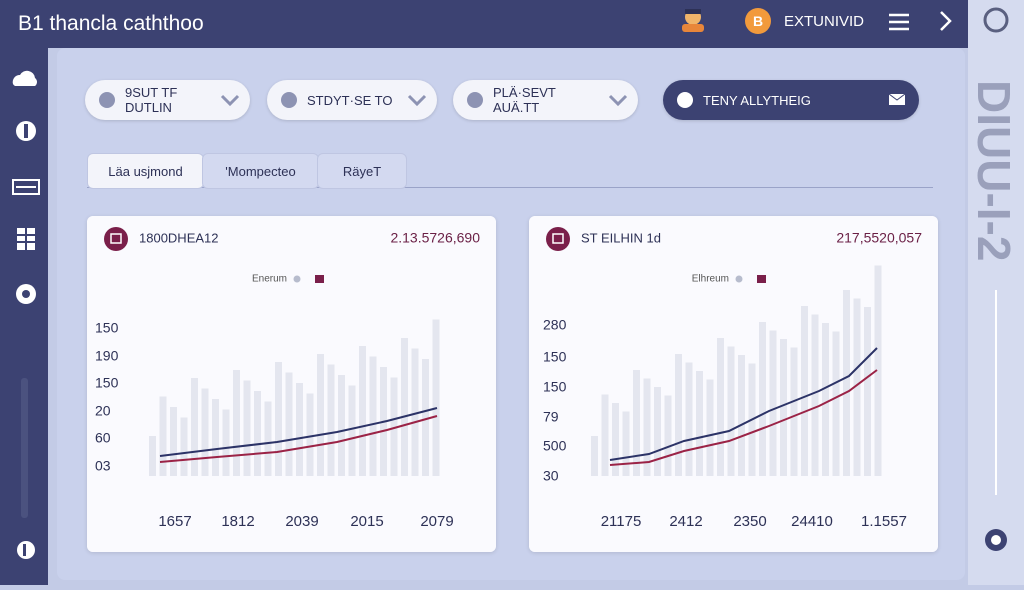 The height and width of the screenshot is (590, 1024). I want to click on menu-icon, so click(899, 22).